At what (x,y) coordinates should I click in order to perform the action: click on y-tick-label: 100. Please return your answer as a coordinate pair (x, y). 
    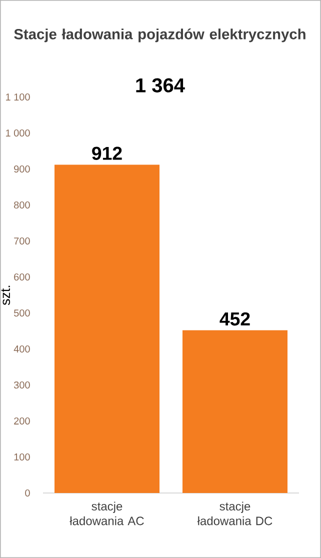
    Looking at the image, I should click on (22, 457).